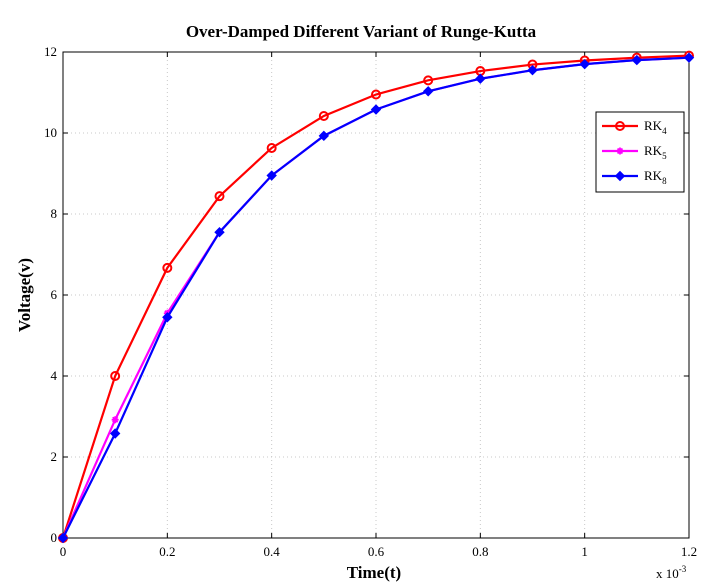 The height and width of the screenshot is (585, 722). What do you see at coordinates (54, 456) in the screenshot?
I see `y-tick-label: 2` at bounding box center [54, 456].